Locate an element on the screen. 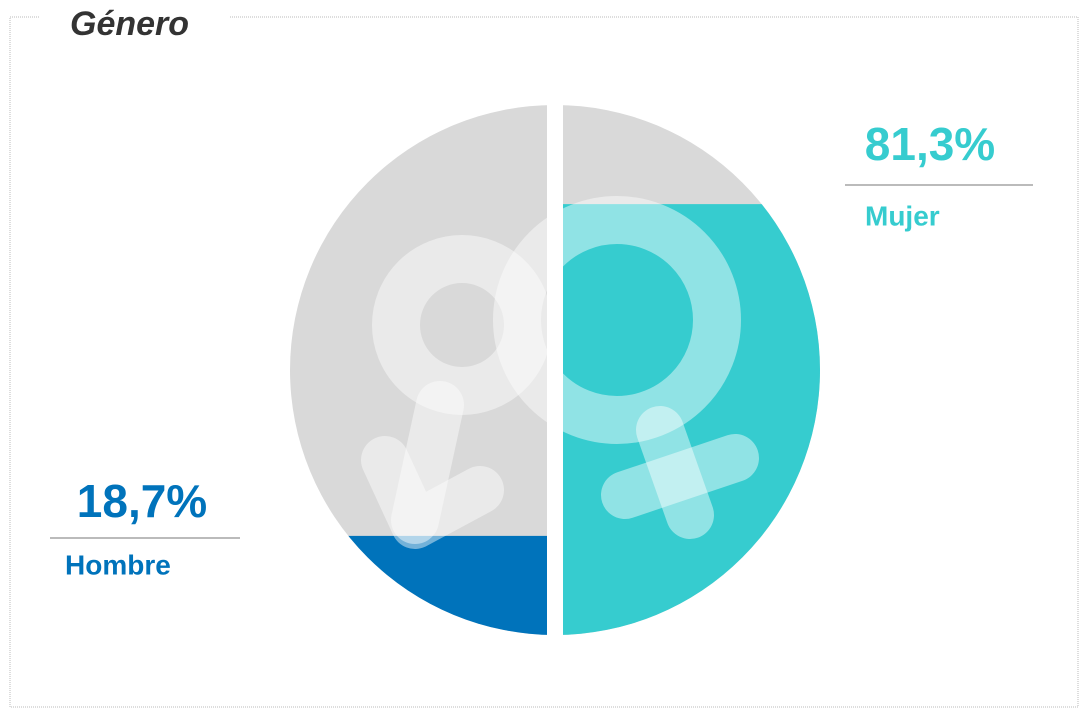 The width and height of the screenshot is (1084, 709). value-label: 81,3% is located at coordinates (930, 144).